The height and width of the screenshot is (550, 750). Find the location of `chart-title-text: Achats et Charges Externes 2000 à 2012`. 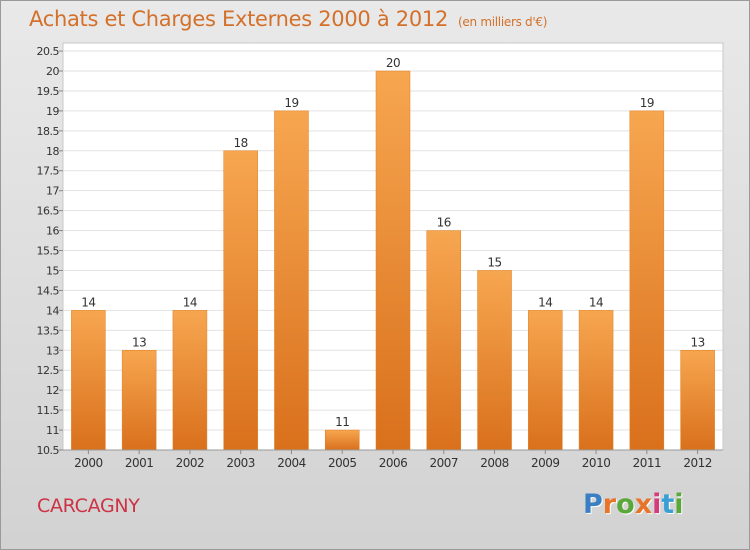

chart-title-text: Achats et Charges Externes 2000 à 2012 is located at coordinates (239, 19).